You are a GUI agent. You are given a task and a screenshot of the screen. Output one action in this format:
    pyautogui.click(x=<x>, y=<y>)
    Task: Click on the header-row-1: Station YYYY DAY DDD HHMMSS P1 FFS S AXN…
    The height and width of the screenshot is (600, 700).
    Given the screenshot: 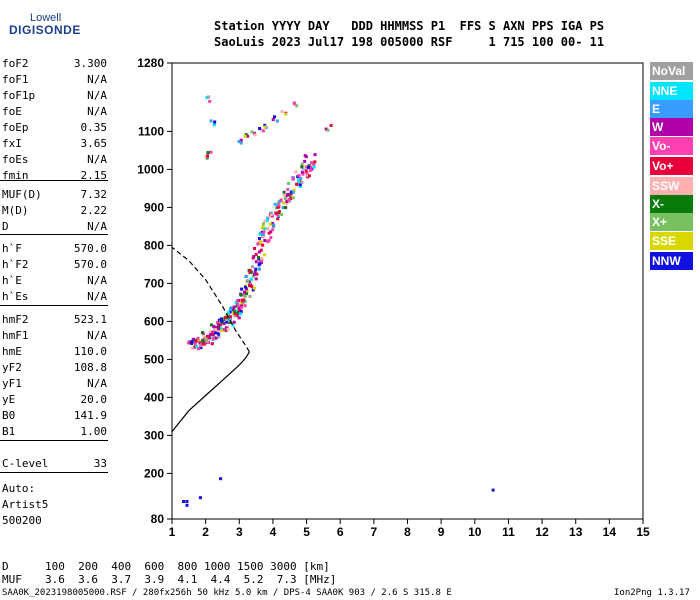 What is the action you would take?
    pyautogui.click(x=409, y=26)
    